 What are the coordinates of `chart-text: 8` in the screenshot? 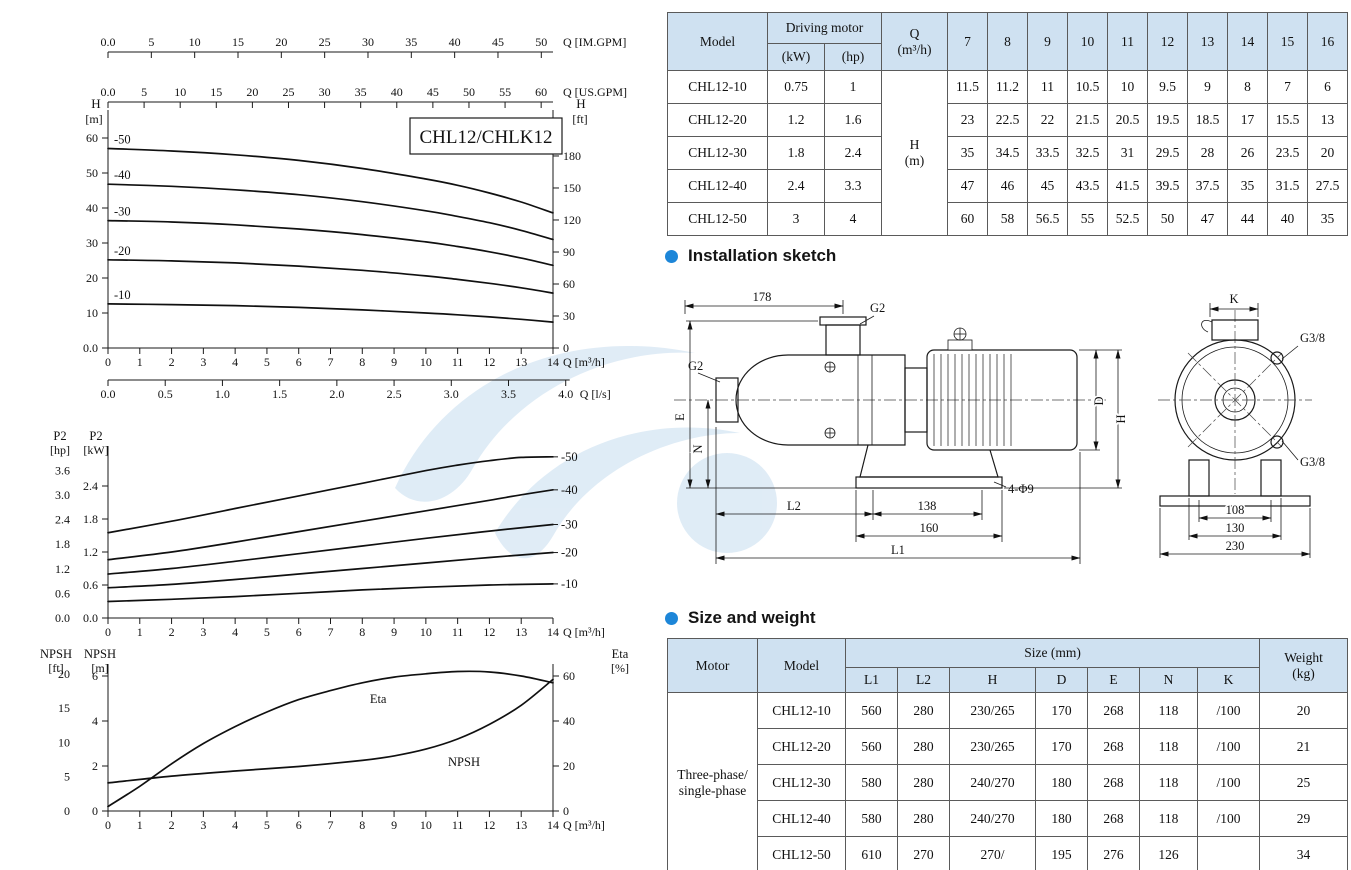 It's located at (362, 825).